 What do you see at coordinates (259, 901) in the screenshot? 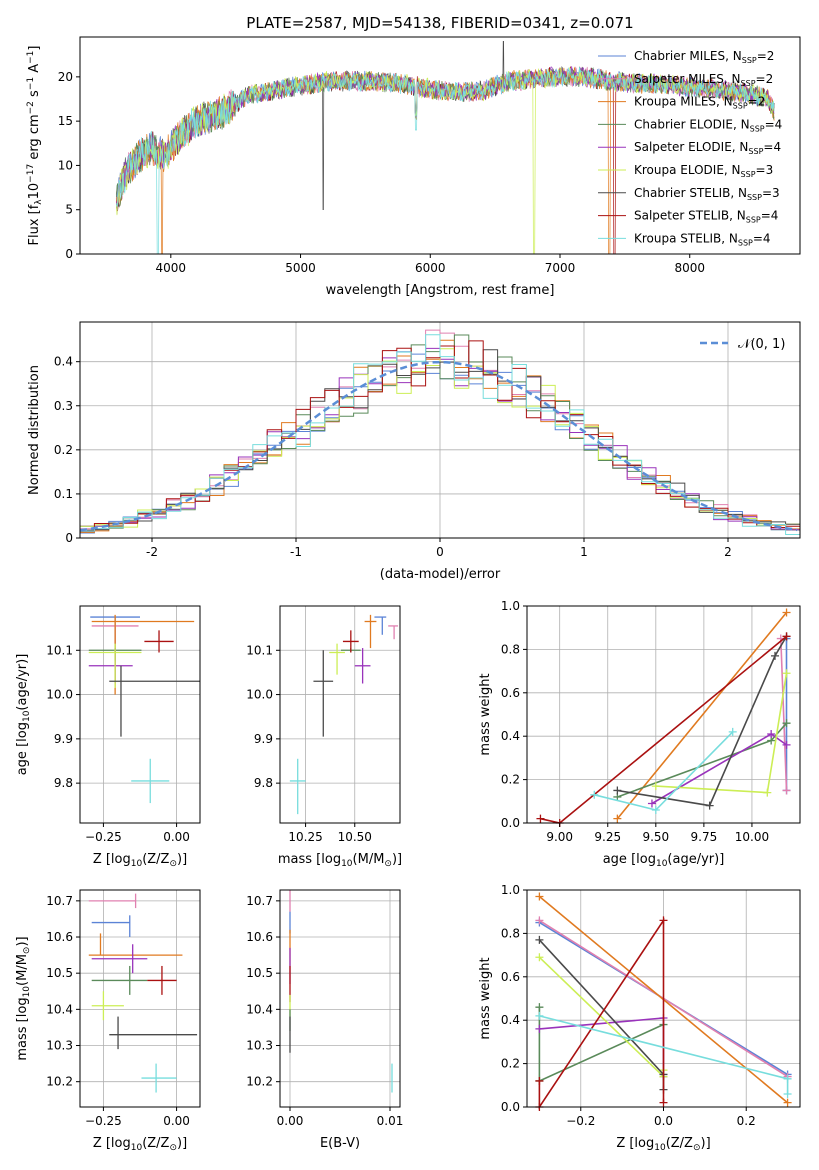
I see `ebv-mass-ytick-label: 10.7` at bounding box center [259, 901].